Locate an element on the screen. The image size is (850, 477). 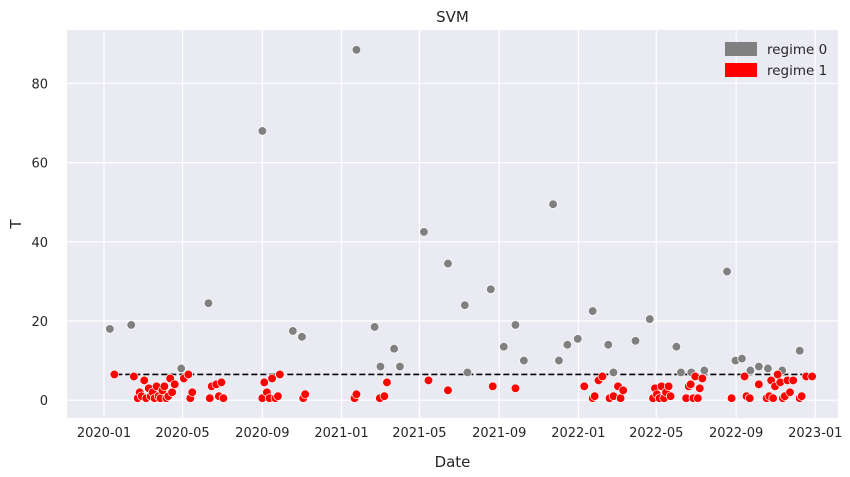
x-tick-label: 2021-09 is located at coordinates (499, 433).